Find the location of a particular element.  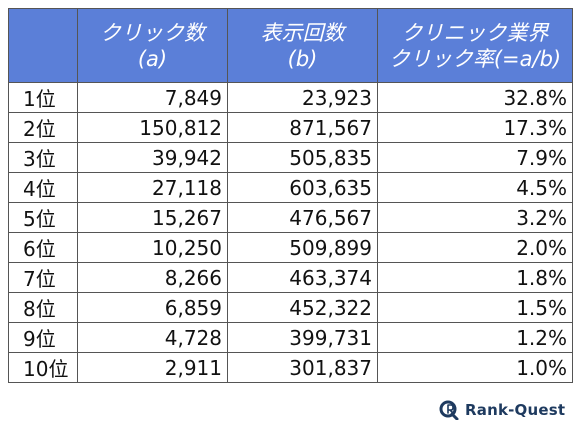

header-ctr-label: クリニック業界 is located at coordinates (475, 32).